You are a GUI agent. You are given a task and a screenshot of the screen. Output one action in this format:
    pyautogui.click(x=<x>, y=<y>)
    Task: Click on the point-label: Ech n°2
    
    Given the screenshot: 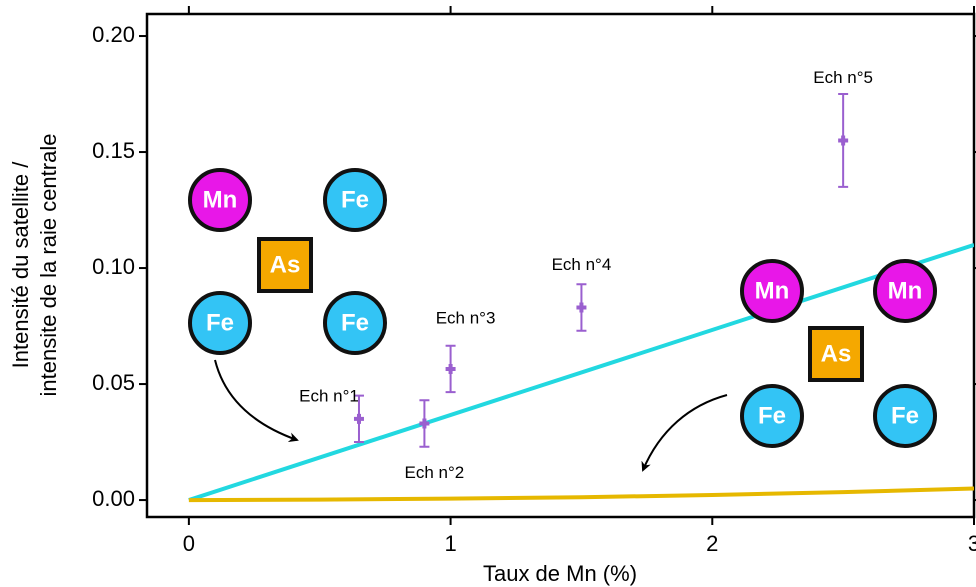 What is the action you would take?
    pyautogui.click(x=435, y=472)
    